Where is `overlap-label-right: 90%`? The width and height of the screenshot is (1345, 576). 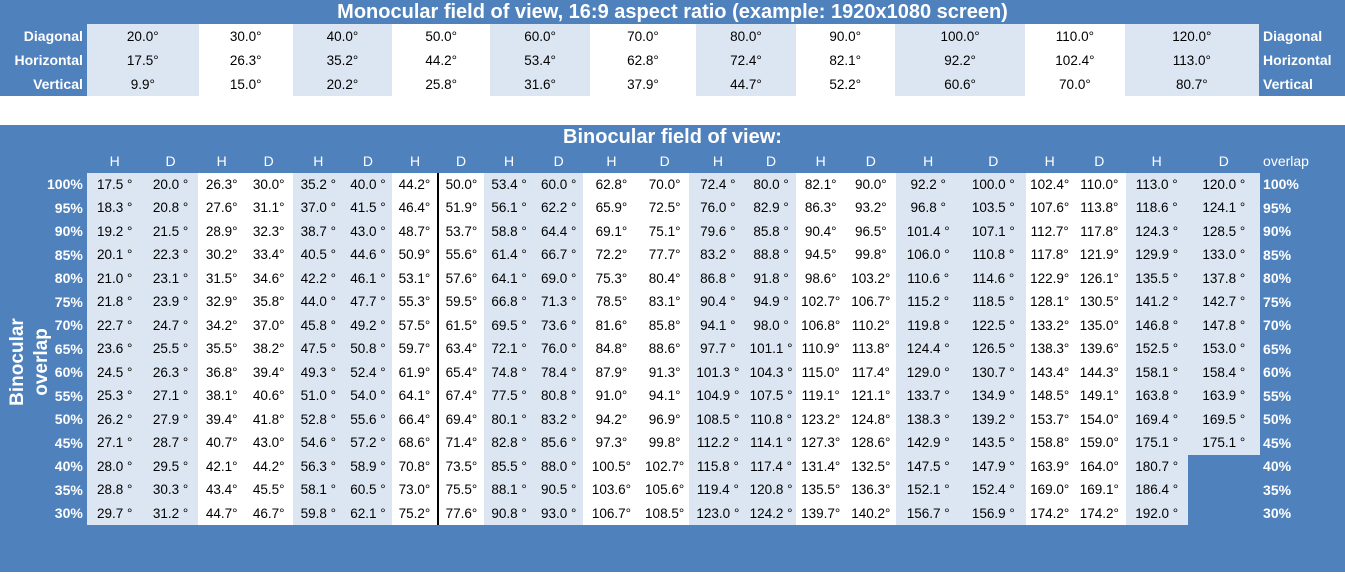 overlap-label-right: 90% is located at coordinates (1277, 231).